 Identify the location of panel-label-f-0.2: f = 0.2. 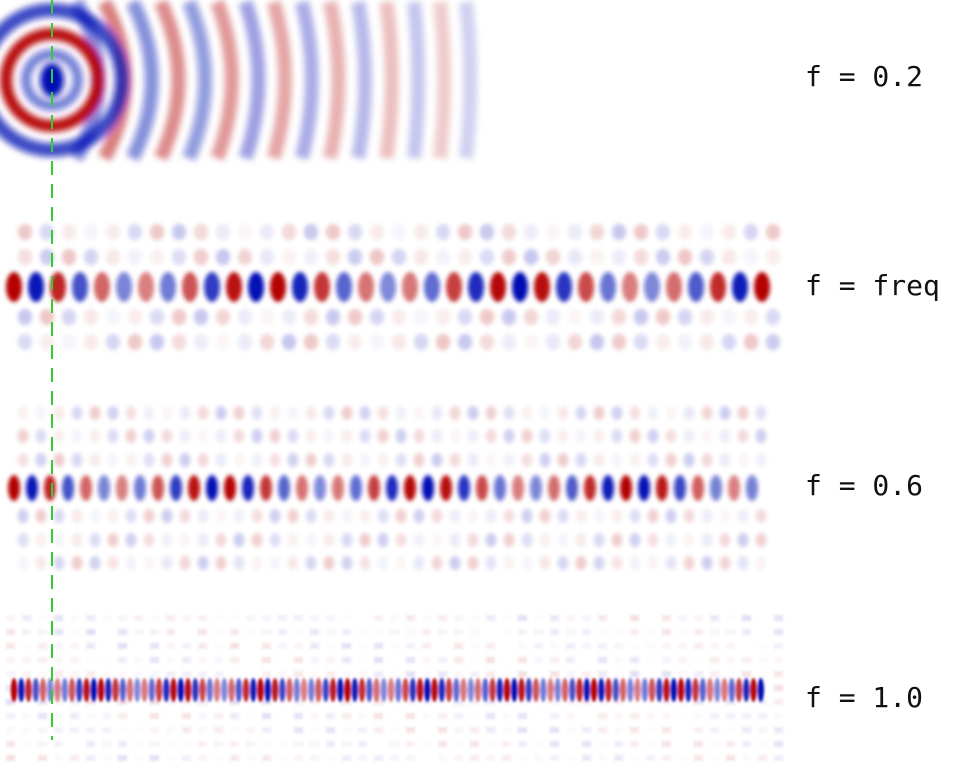
(864, 76).